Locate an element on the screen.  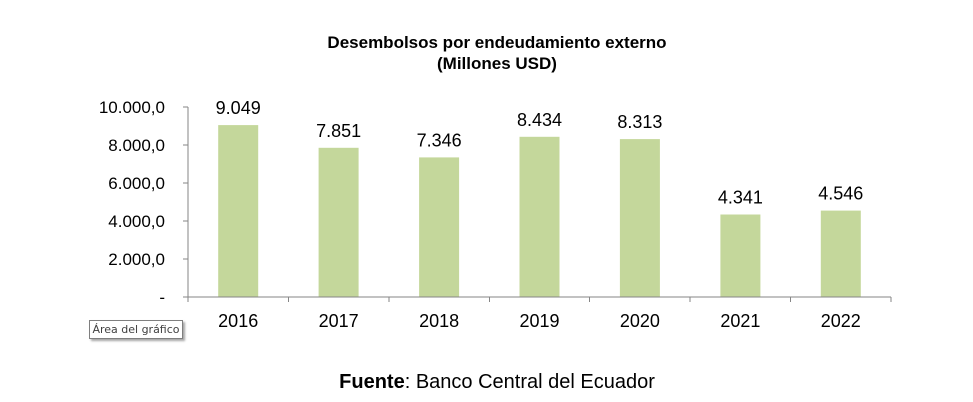
chart-area-tooltip: Área del gráfico is located at coordinates (136, 329).